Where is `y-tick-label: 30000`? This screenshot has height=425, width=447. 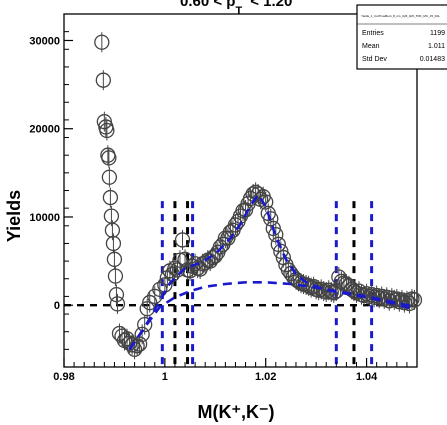
y-tick-label: 30000 is located at coordinates (44, 41).